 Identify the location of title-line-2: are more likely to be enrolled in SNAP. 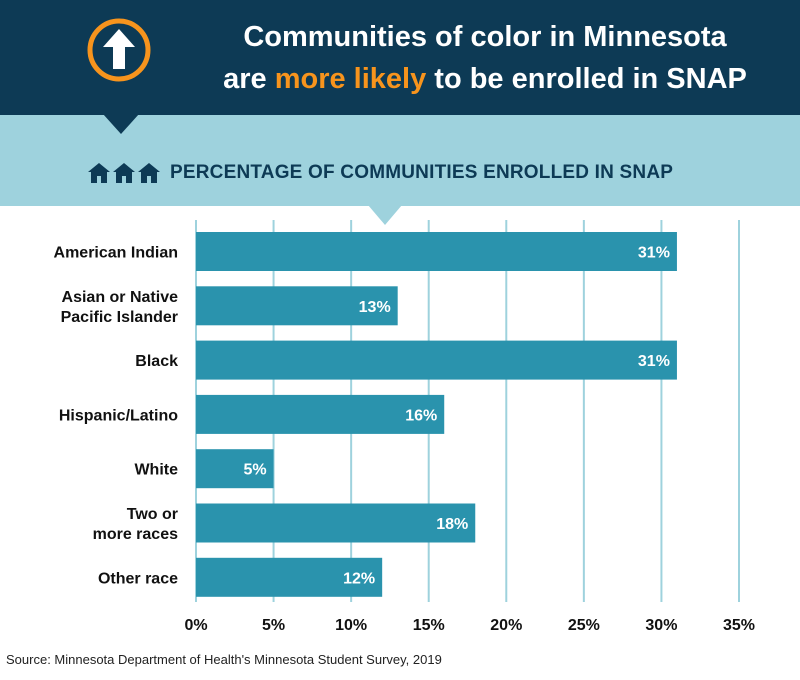
(485, 79).